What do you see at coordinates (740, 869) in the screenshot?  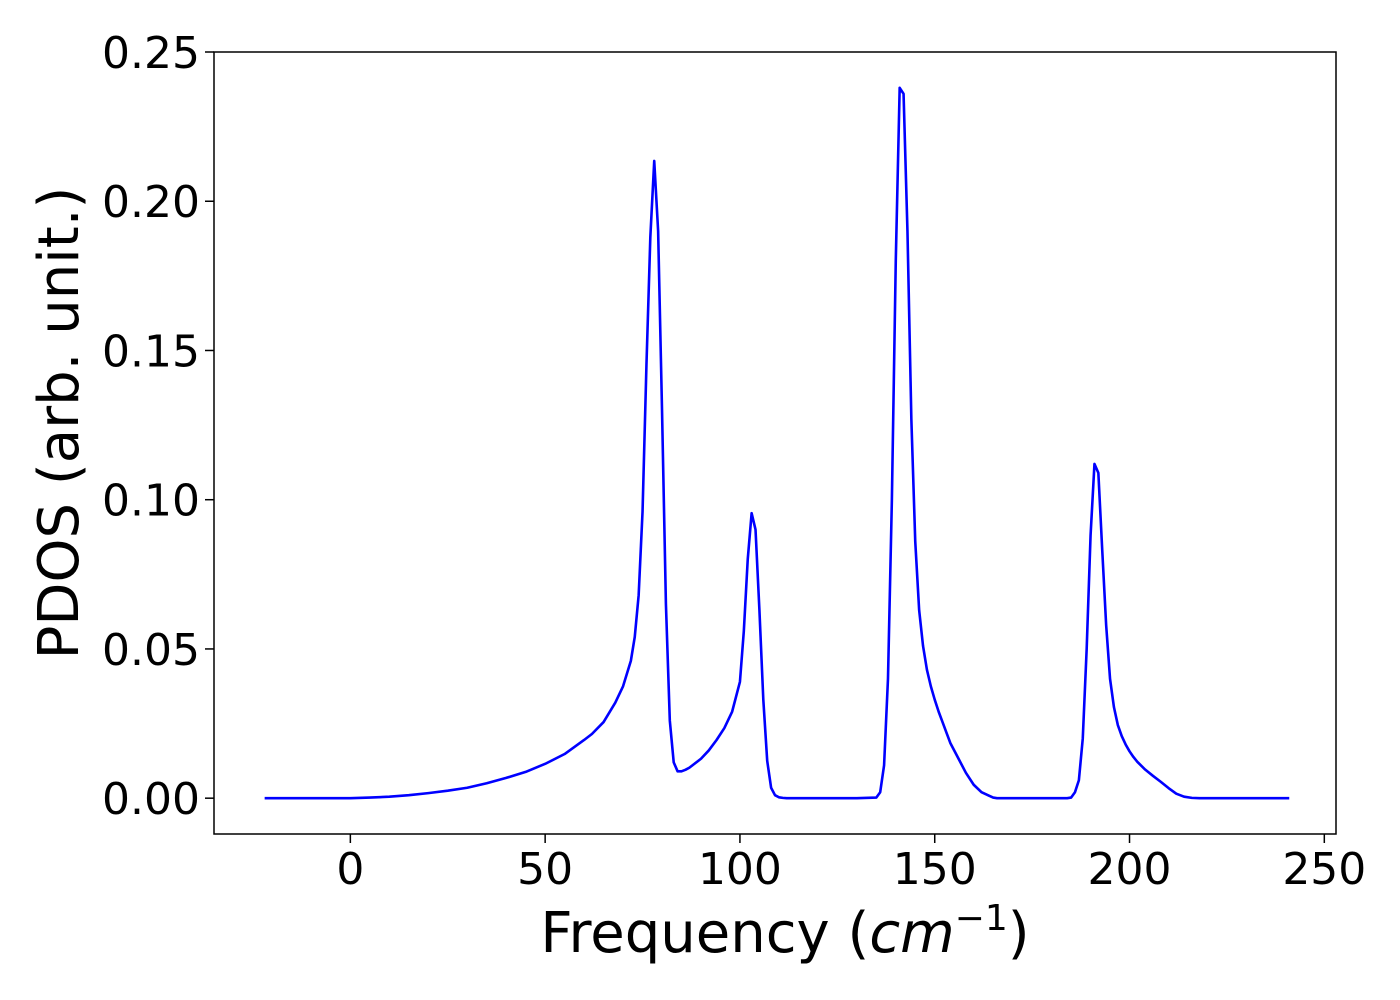 I see `x-tick-label: 100` at bounding box center [740, 869].